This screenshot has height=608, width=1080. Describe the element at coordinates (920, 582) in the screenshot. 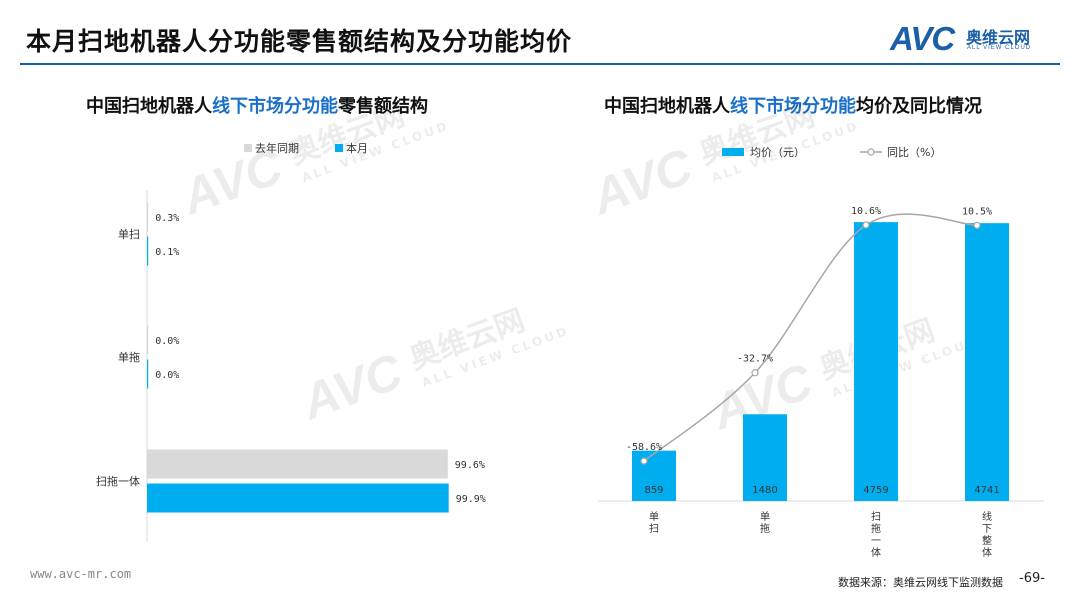

I see `footer-source: 数据来源：奥维云网线下监测数据` at that location.